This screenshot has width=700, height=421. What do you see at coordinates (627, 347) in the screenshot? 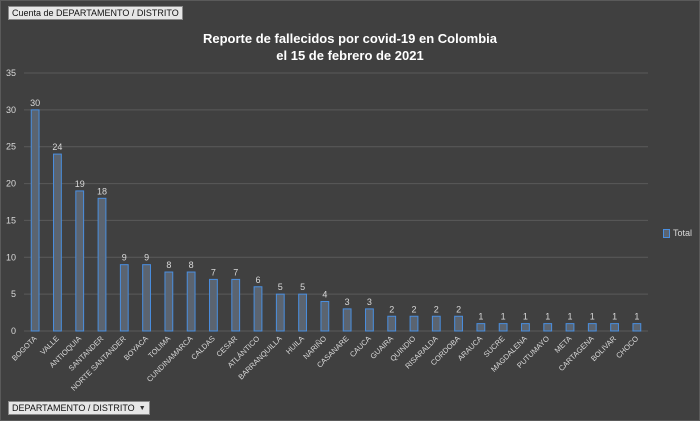
I see `x-tick-label: CHOCO` at bounding box center [627, 347].